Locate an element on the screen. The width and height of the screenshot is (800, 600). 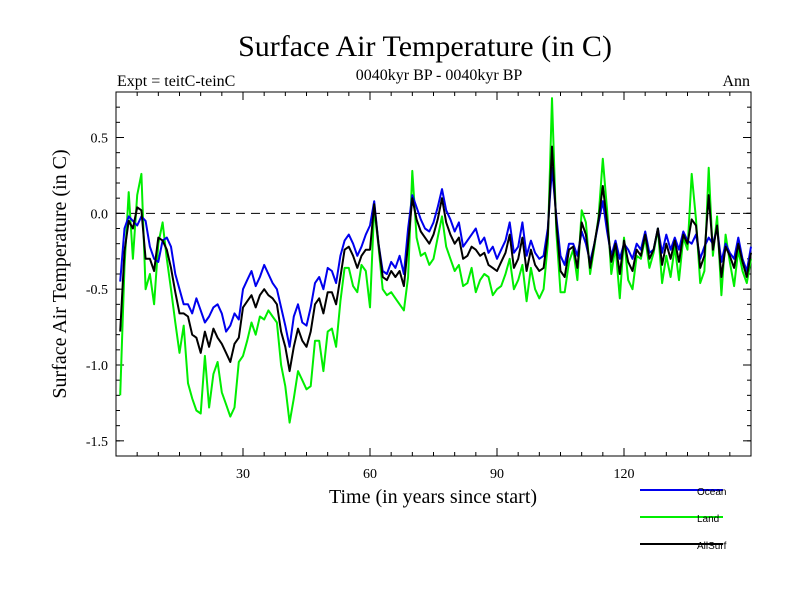
y-axis-label: Surface Air Temperature (in C) is located at coordinates (60, 273).